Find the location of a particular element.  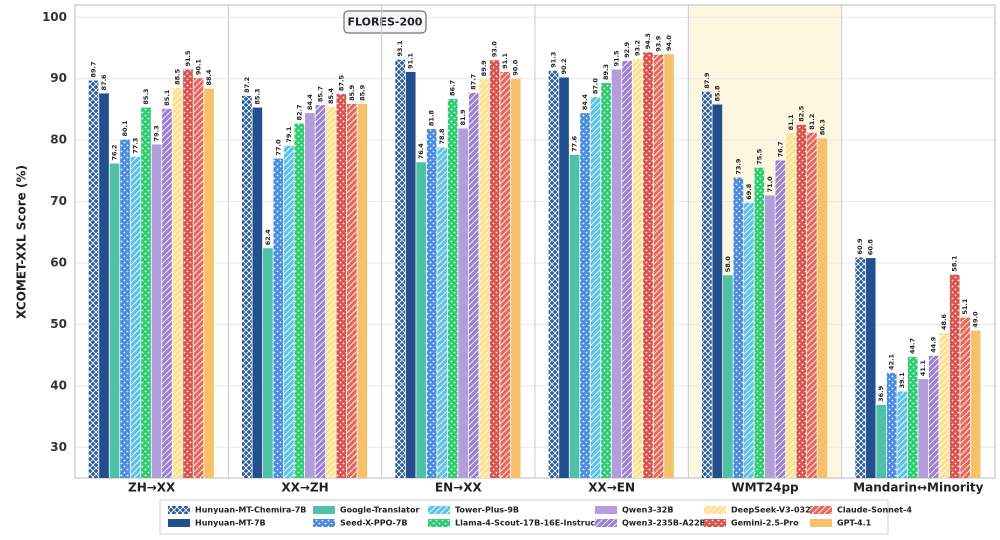

value-label: 93.9 is located at coordinates (659, 43).